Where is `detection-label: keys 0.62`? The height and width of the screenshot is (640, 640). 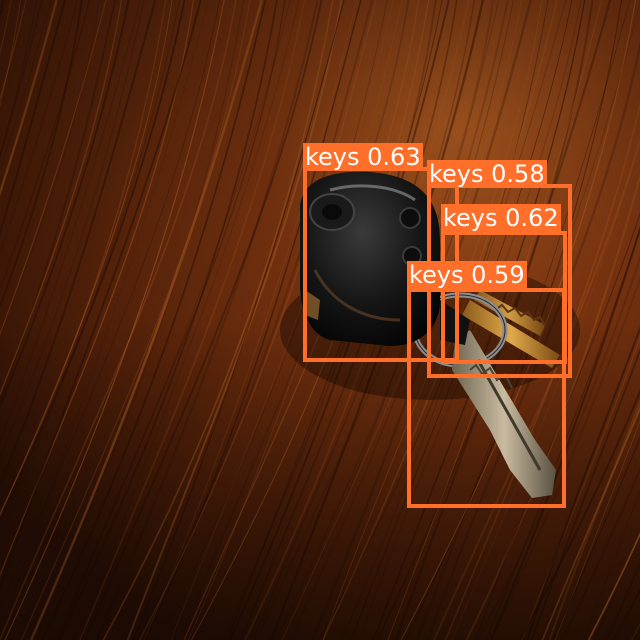 detection-label: keys 0.62 is located at coordinates (501, 218).